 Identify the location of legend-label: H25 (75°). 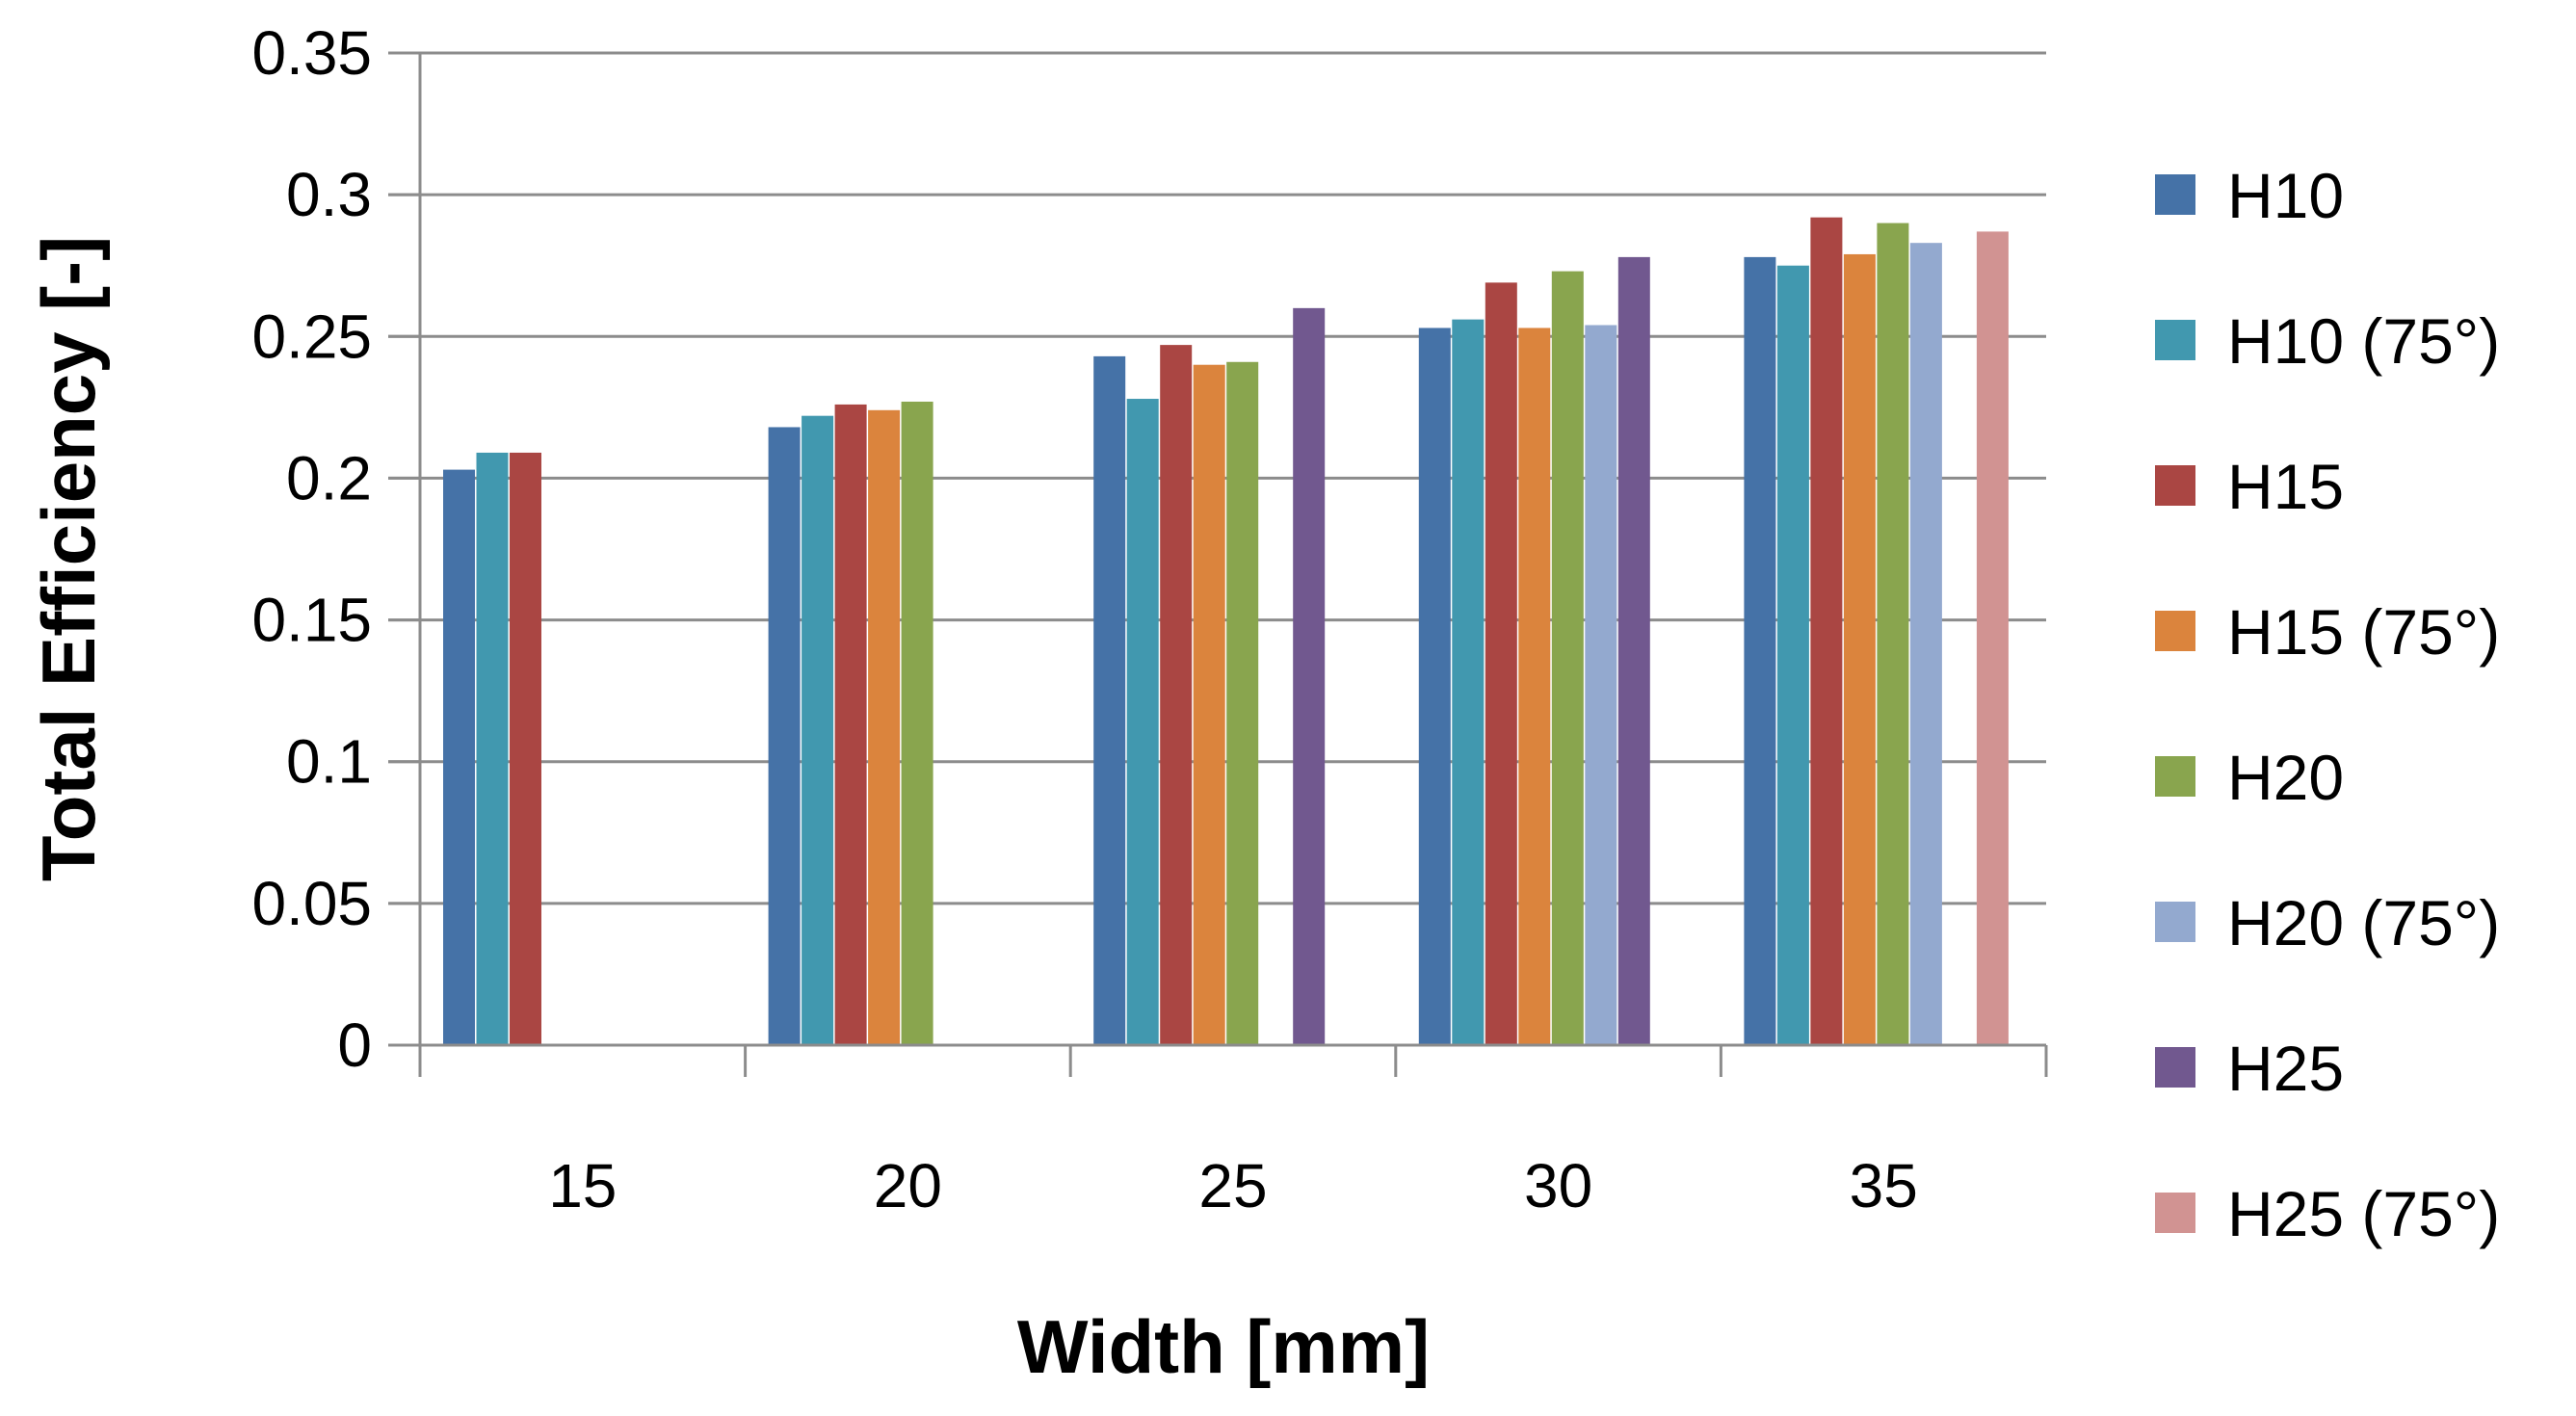
(2364, 1213).